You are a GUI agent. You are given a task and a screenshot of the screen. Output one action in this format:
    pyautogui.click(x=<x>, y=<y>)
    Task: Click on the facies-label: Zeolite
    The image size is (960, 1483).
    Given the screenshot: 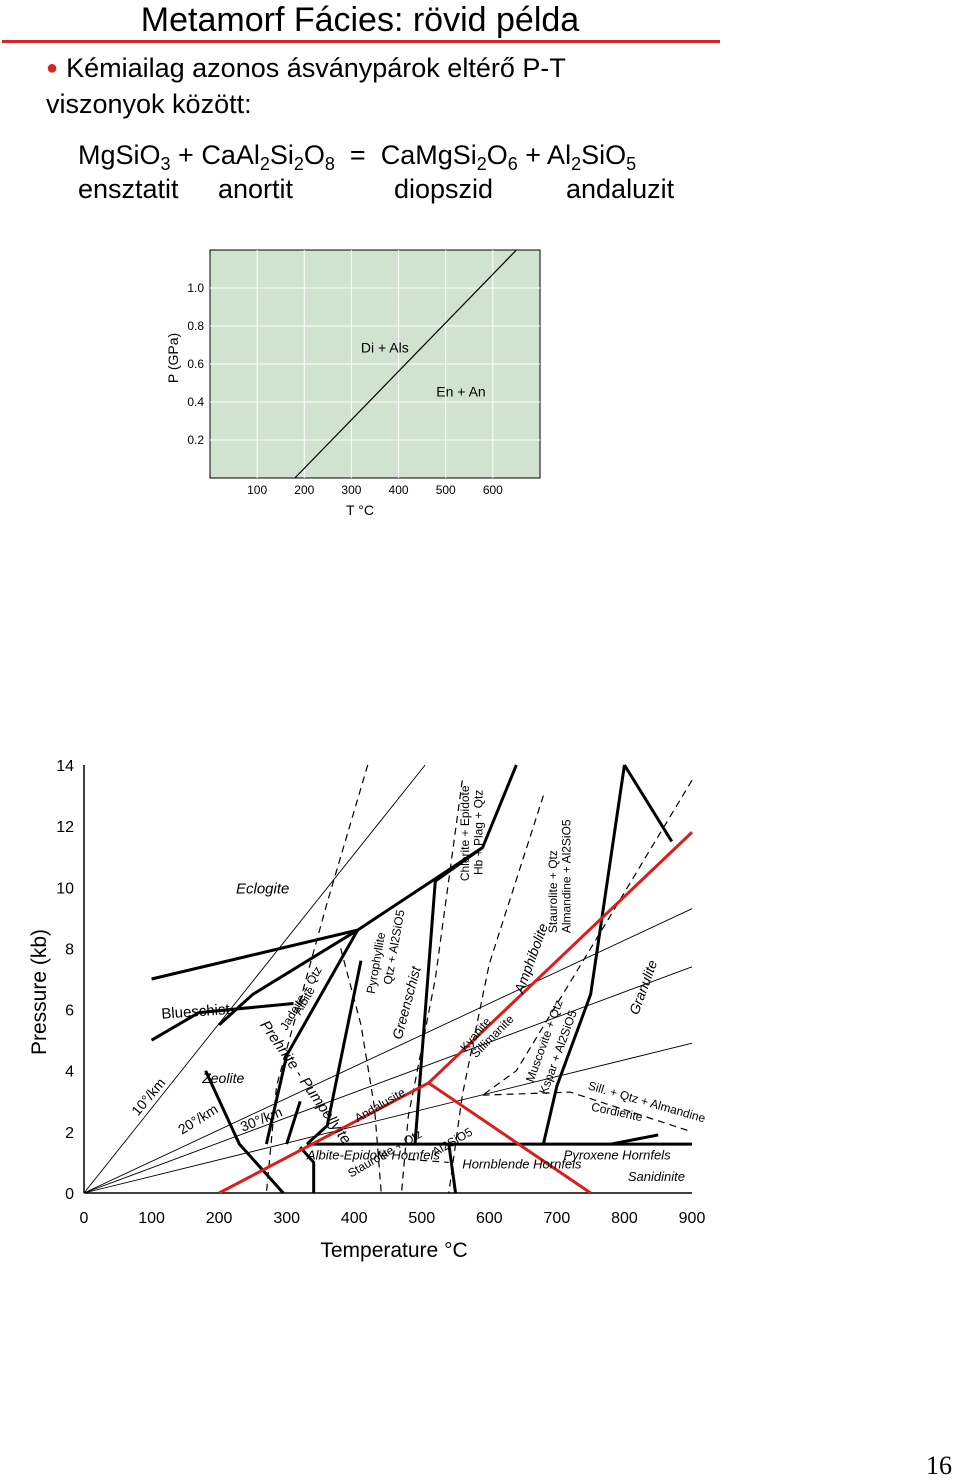 What is the action you would take?
    pyautogui.click(x=222, y=1078)
    